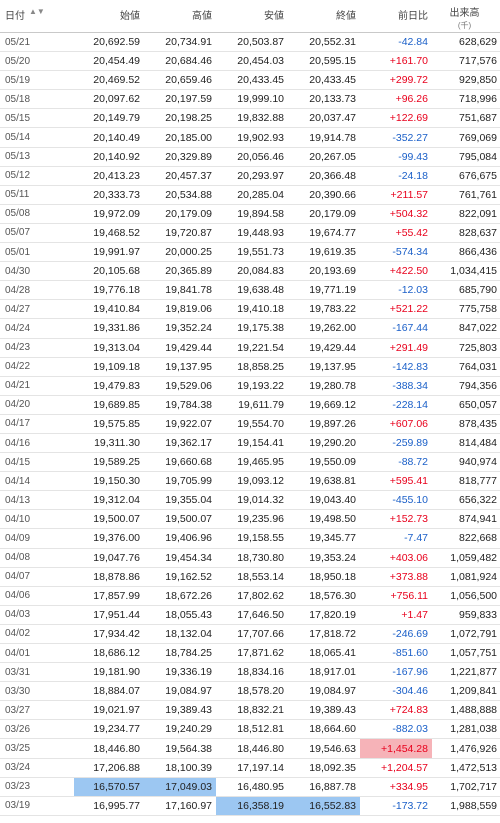 The image size is (500, 823). I want to click on cell-close: 20,193.69, so click(324, 271).